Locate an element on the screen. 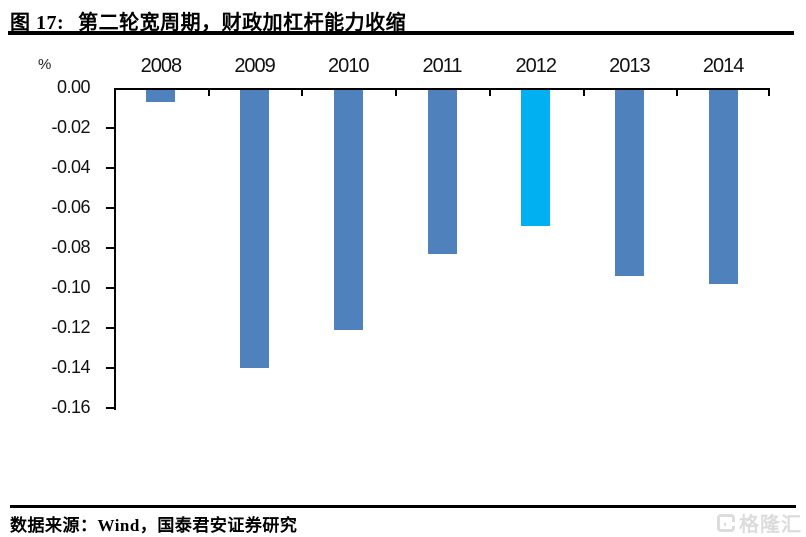  x-tick-label-2013: 2013 is located at coordinates (629, 66).